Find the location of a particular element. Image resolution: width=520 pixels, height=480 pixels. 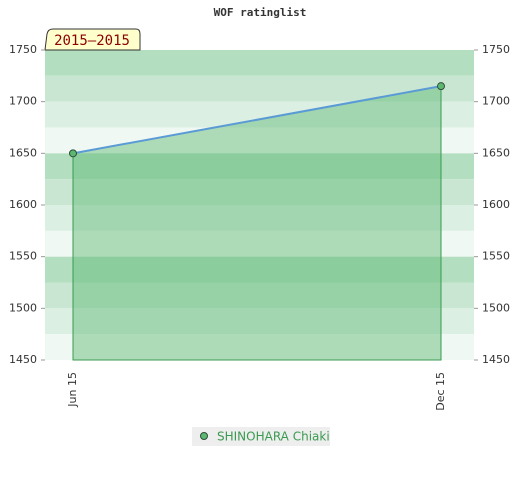

y-tick-label: 1450 is located at coordinates (23, 359).